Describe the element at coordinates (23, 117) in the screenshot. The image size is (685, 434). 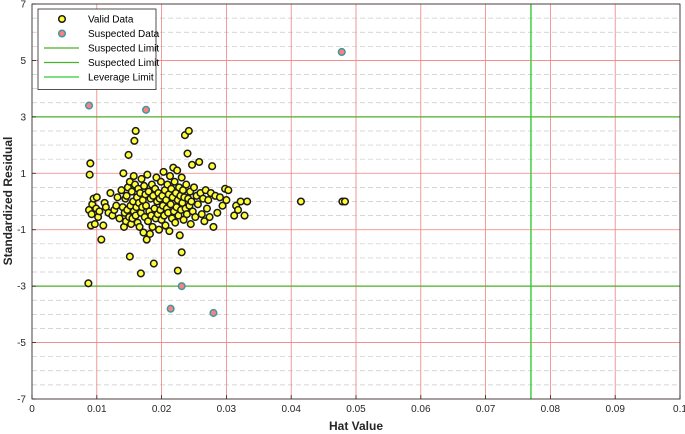
I see `y-tick-label: 3` at that location.